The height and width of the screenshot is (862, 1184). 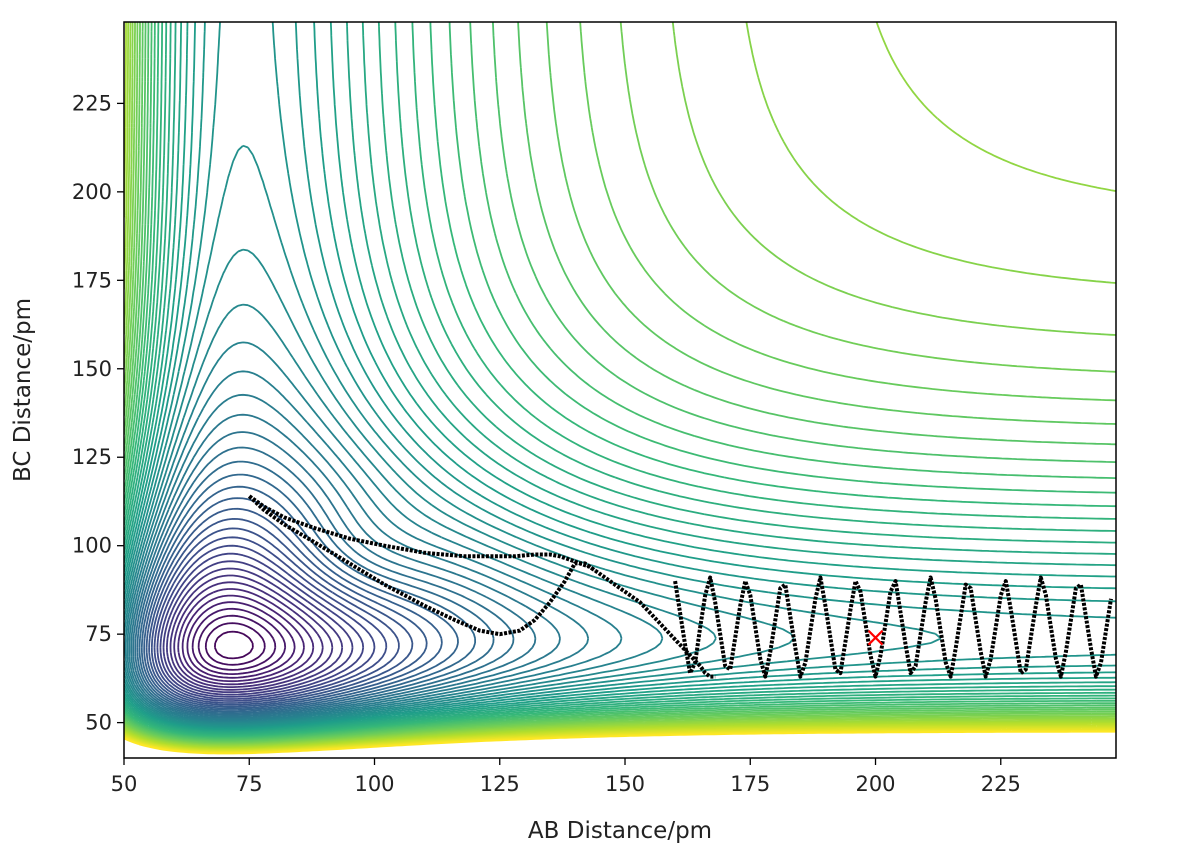 What do you see at coordinates (1001, 784) in the screenshot?
I see `x-tick-label: 225` at bounding box center [1001, 784].